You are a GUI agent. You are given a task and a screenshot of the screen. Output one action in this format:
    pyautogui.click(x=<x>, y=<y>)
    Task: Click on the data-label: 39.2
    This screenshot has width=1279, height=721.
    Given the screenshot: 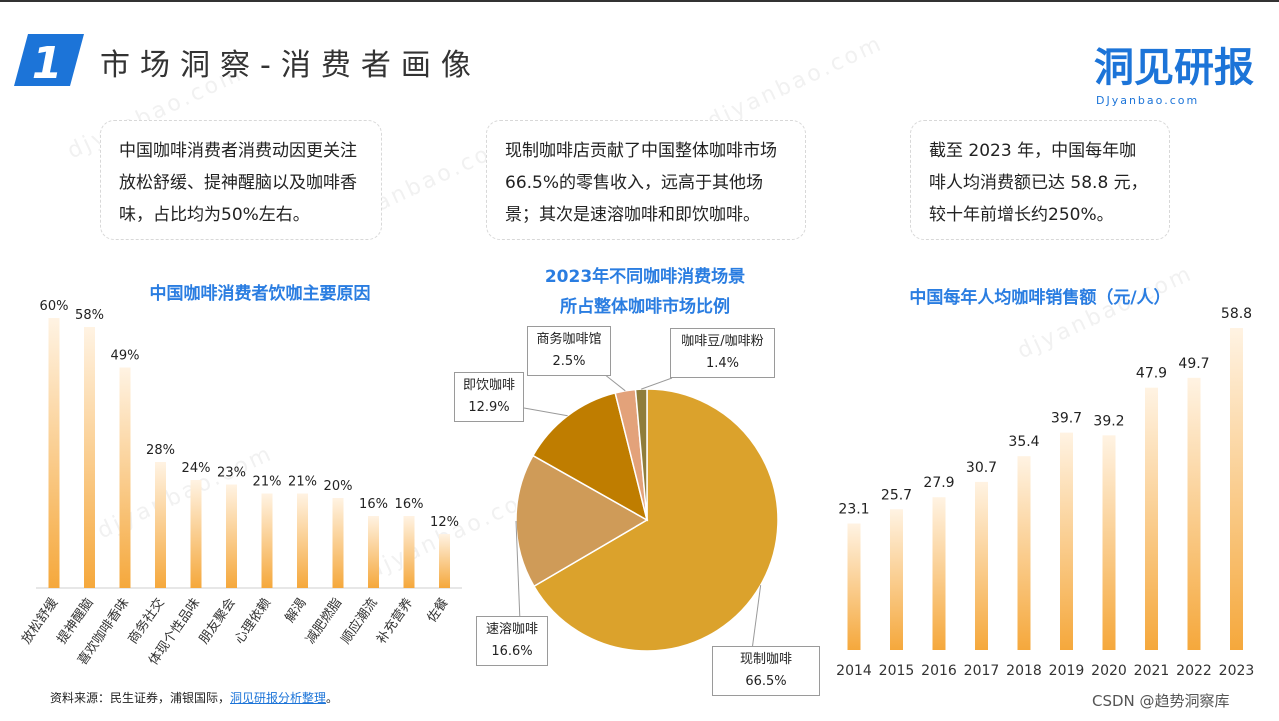 What is the action you would take?
    pyautogui.click(x=1108, y=421)
    